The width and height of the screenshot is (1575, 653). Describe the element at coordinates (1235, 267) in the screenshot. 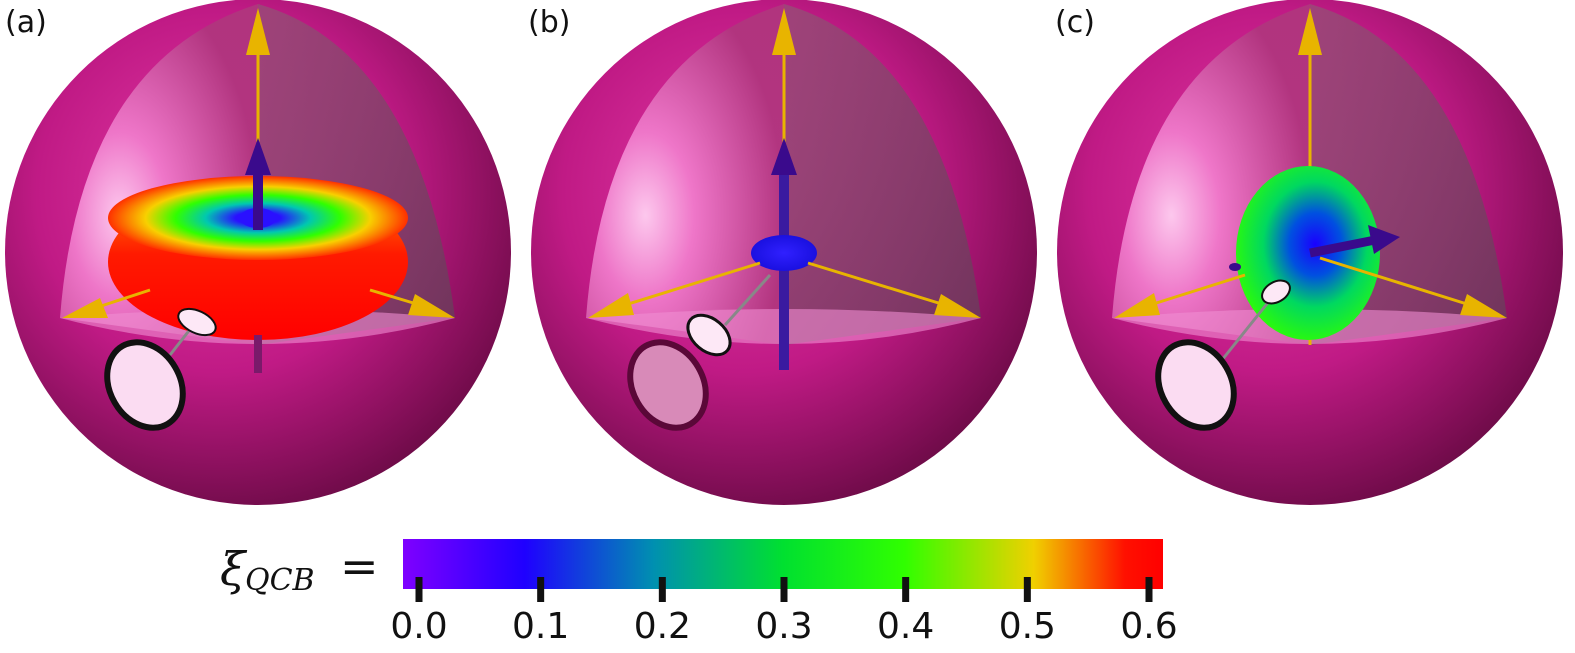

I see `state-arrow-tail` at that location.